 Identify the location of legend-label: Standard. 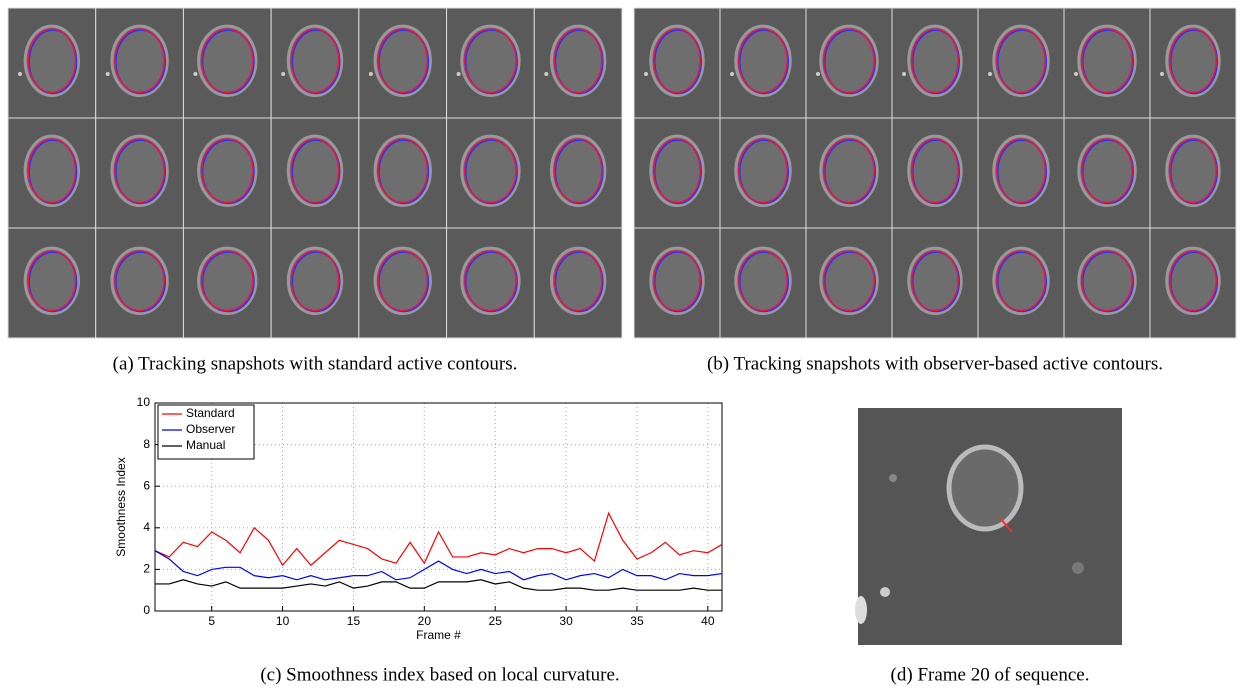
(210, 413).